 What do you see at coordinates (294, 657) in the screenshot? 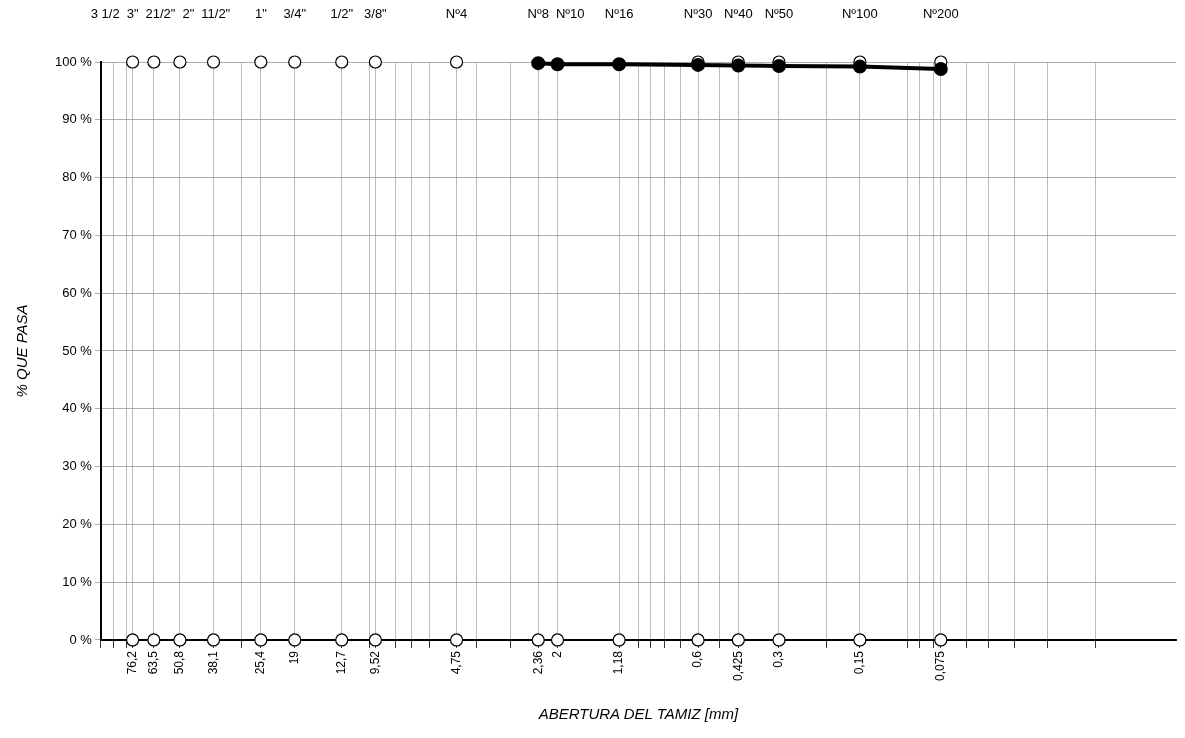
I see `x-tick-label: 19` at bounding box center [294, 657].